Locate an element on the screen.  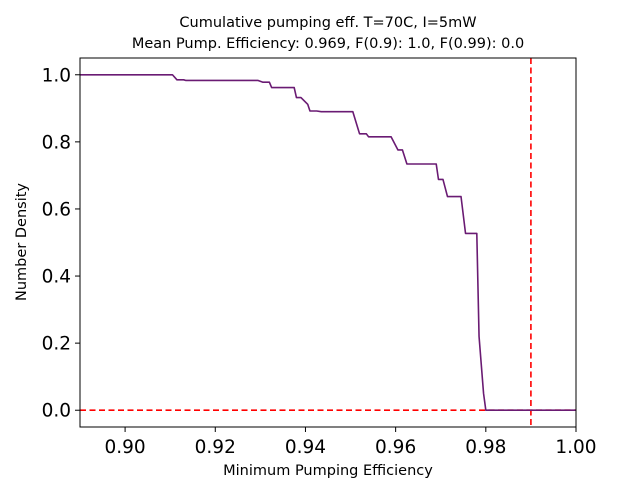
x-tick-label: 0.94 is located at coordinates (305, 447).